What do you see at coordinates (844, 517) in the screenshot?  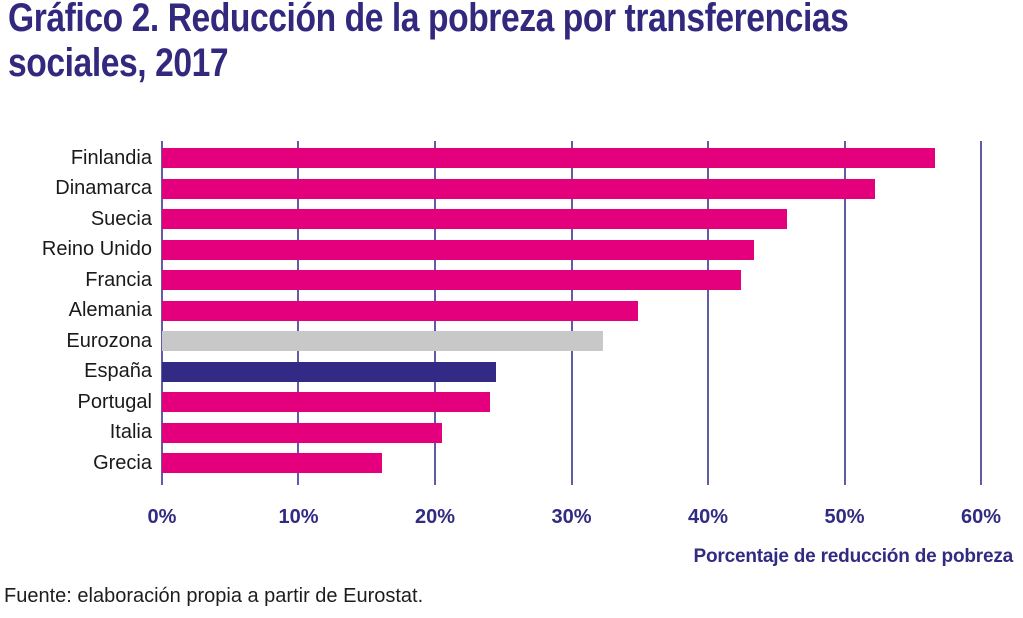 I see `x-tick-label: 50%` at bounding box center [844, 517].